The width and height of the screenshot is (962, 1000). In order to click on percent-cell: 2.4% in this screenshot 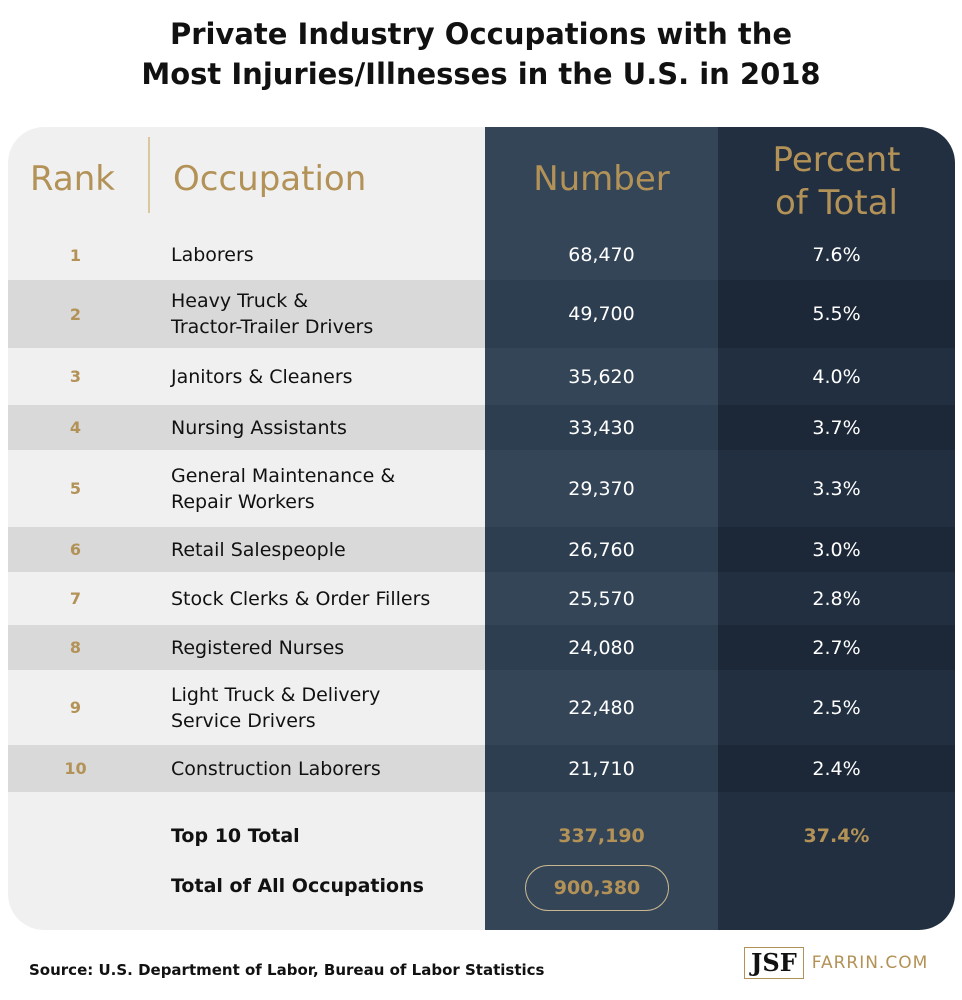, I will do `click(836, 768)`.